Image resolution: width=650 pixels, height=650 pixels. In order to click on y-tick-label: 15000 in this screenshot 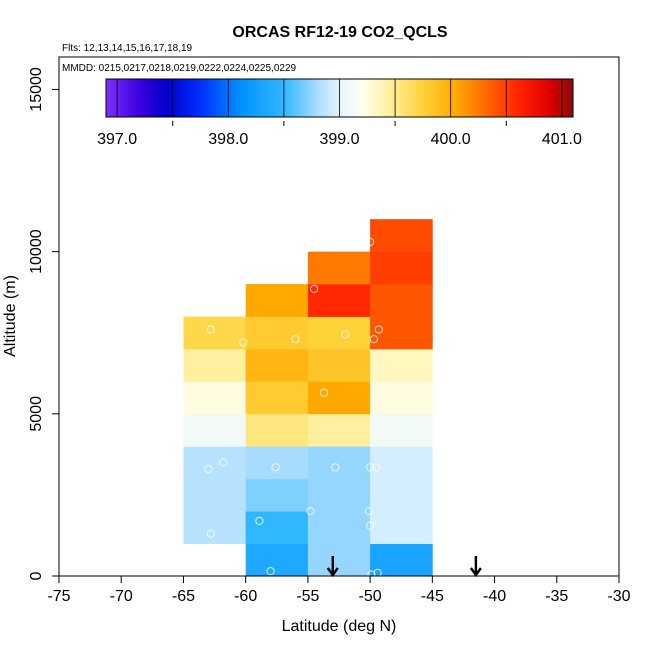, I will do `click(36, 89)`.